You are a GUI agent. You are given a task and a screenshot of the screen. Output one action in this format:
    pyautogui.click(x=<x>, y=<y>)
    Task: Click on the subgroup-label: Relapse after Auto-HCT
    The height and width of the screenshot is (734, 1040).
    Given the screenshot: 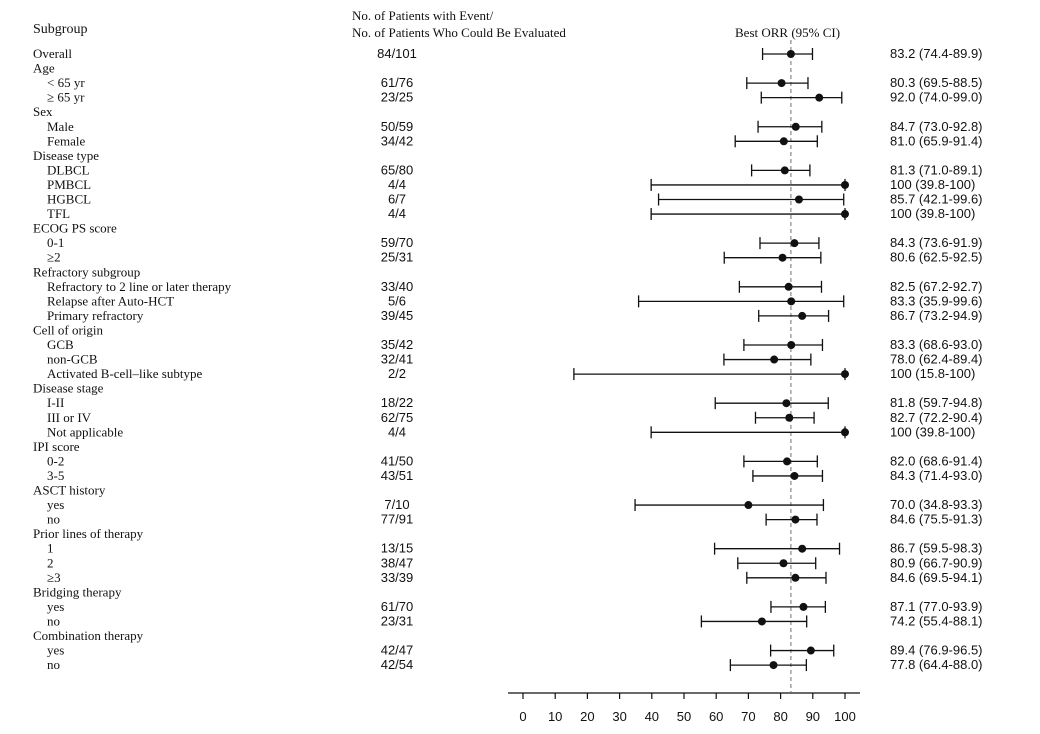 What is the action you would take?
    pyautogui.click(x=110, y=300)
    